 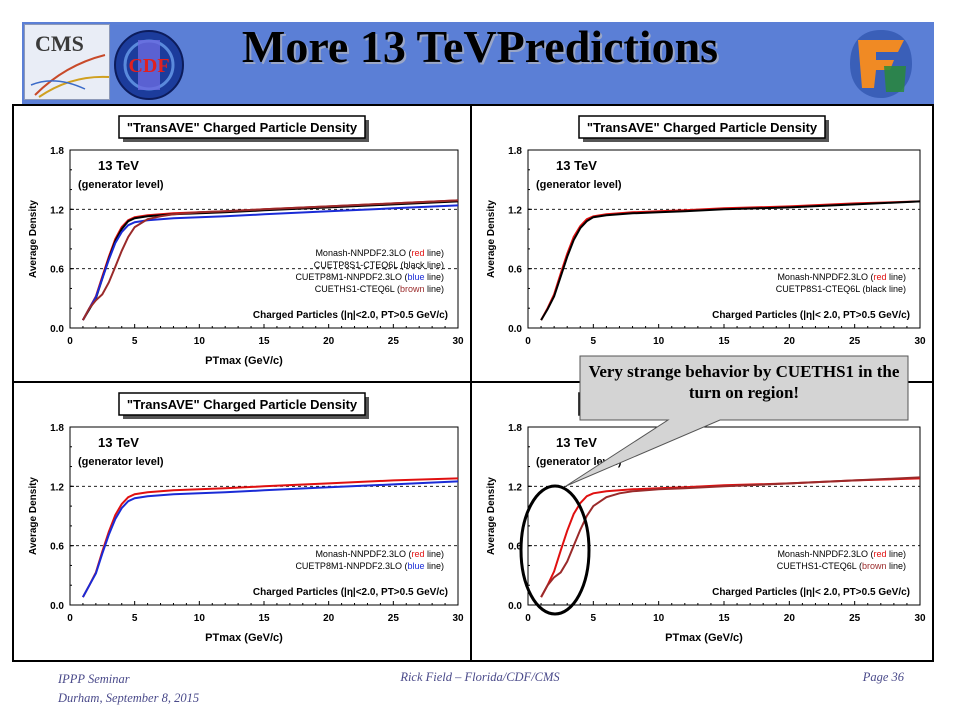 I want to click on footer-seminar: IPPP Seminar, so click(x=94, y=679).